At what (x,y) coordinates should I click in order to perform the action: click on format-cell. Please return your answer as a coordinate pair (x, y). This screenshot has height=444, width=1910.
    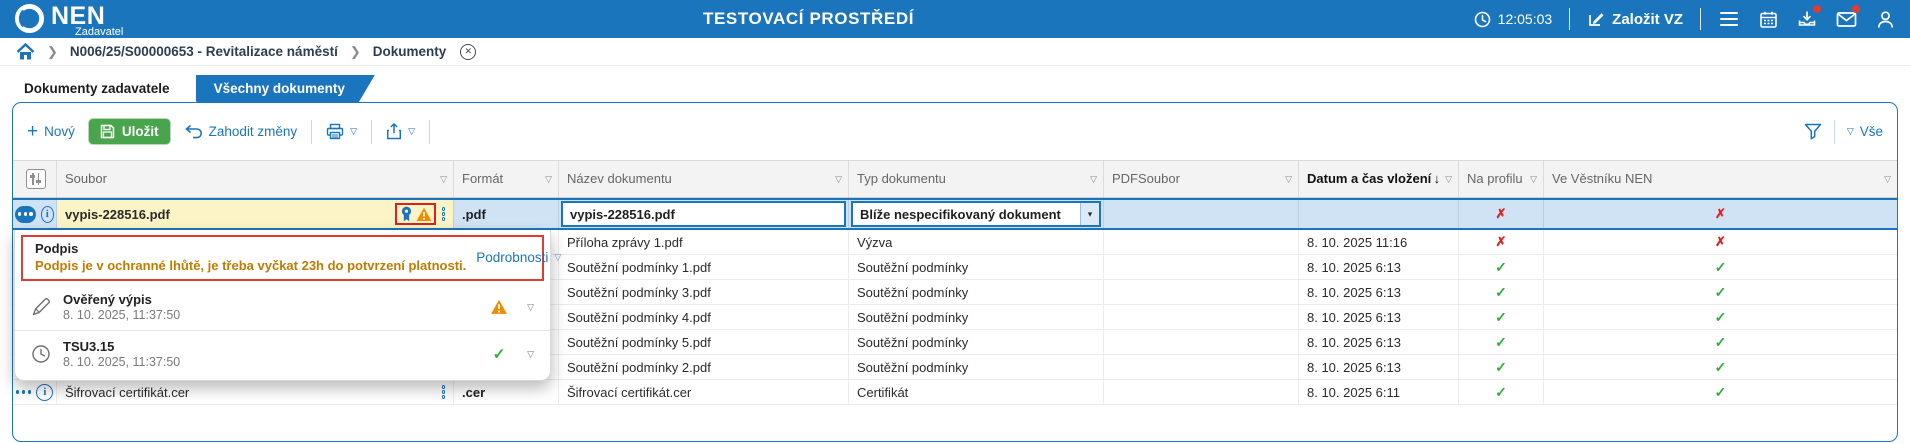
    Looking at the image, I should click on (506, 242).